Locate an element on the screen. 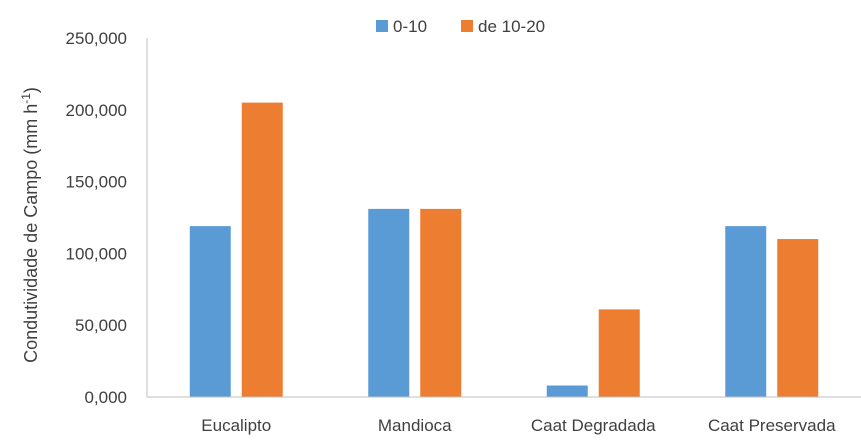 This screenshot has height=440, width=861. y-tick-label: 250,000 is located at coordinates (96, 38).